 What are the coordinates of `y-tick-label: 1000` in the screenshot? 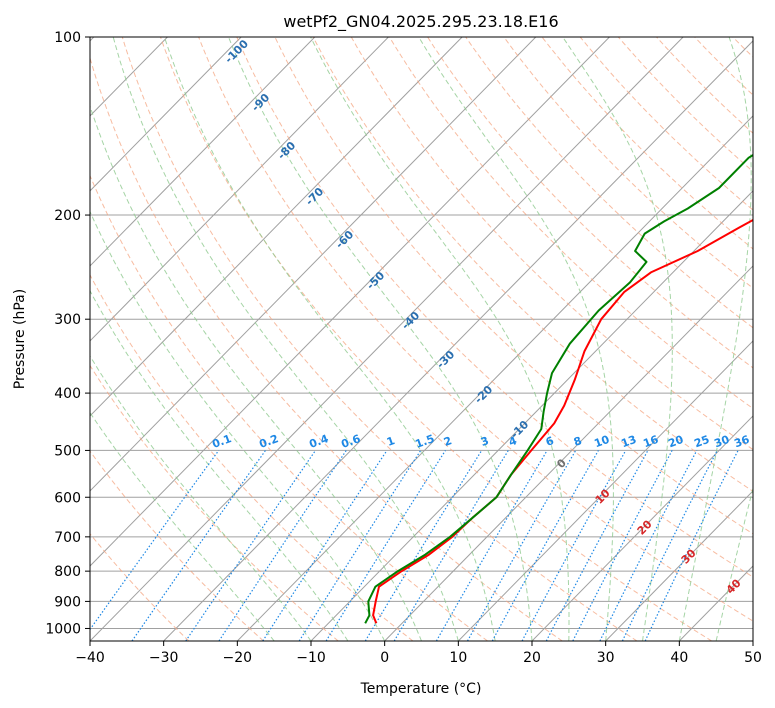 It's located at (63, 629).